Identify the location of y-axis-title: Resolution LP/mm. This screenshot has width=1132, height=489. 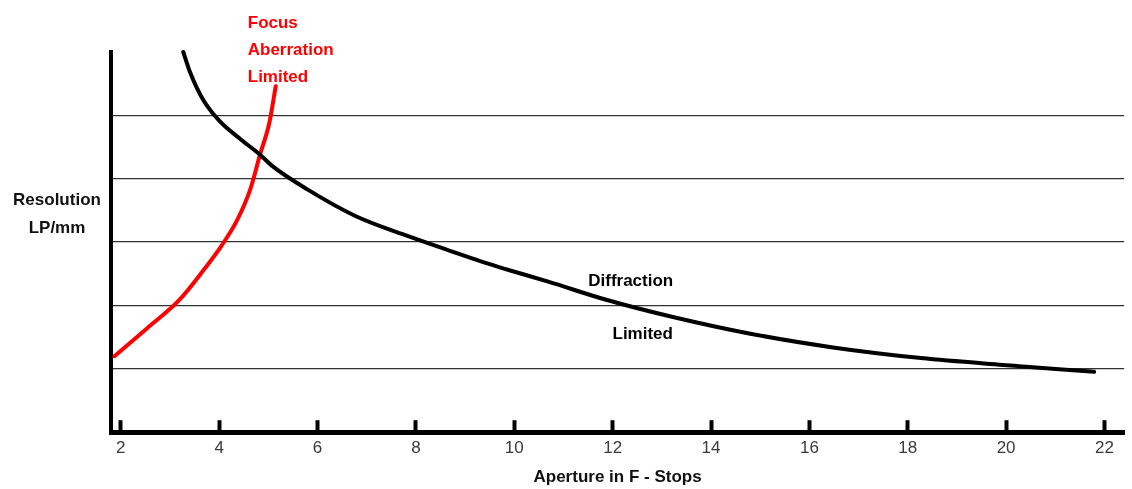
(57, 214).